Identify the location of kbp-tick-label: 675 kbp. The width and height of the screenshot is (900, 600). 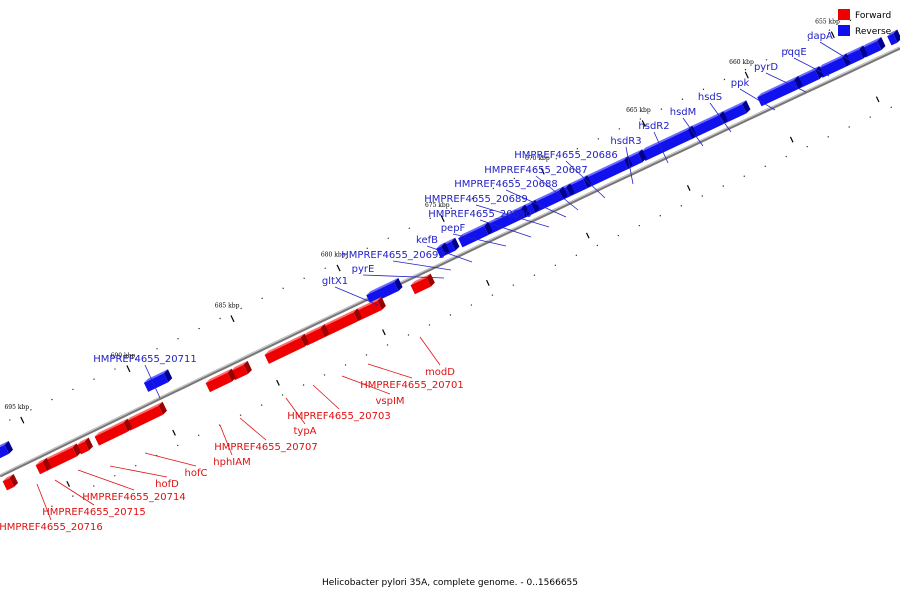
(437, 205).